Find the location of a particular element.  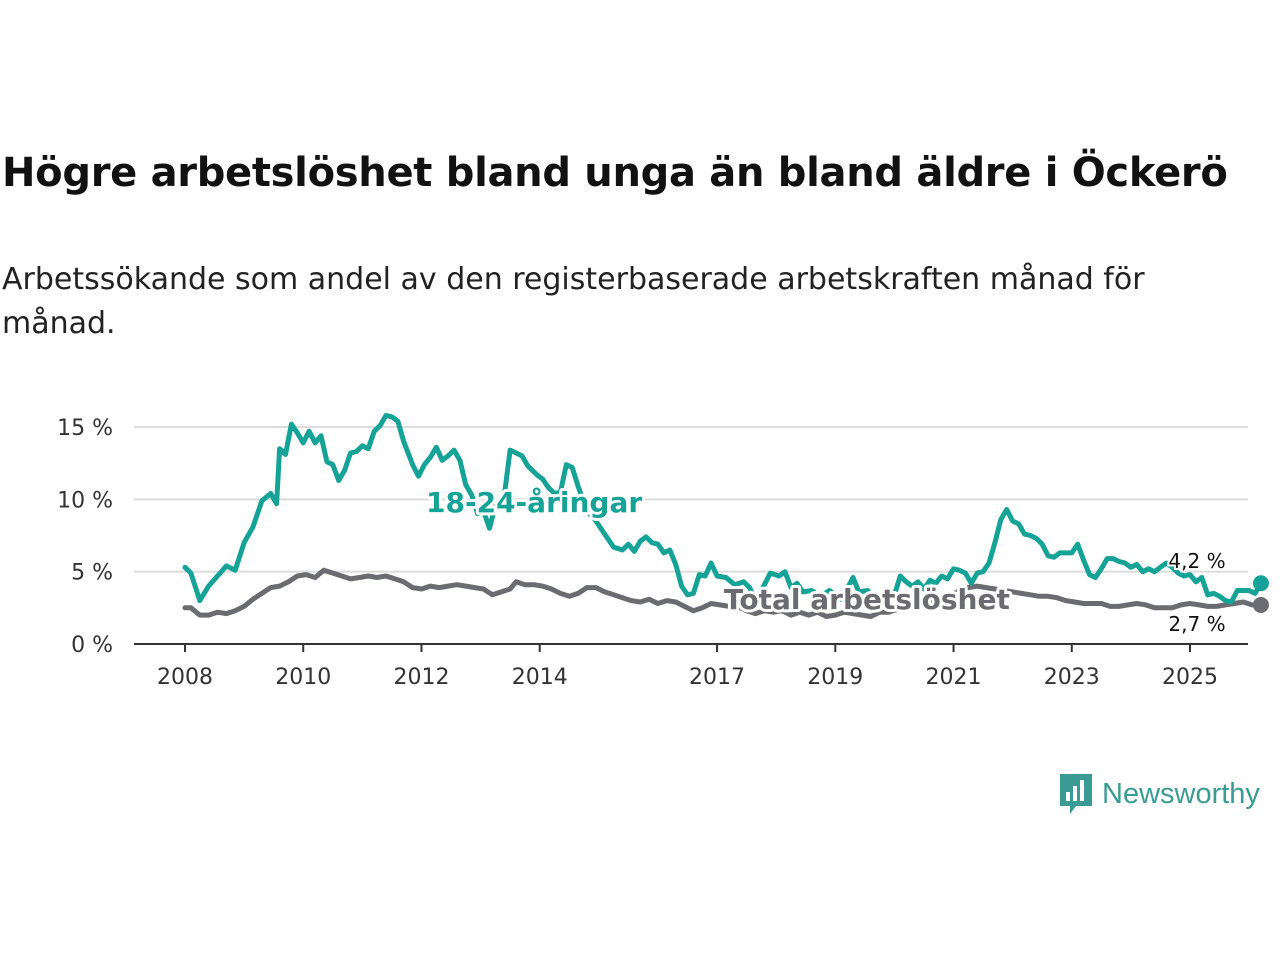

x-tick-label: 2023 is located at coordinates (1072, 677).